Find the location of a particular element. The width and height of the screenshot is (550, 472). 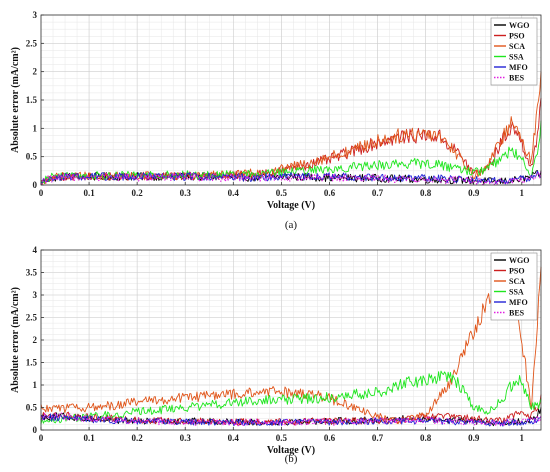

panel-label: (a) is located at coordinates (291, 225).